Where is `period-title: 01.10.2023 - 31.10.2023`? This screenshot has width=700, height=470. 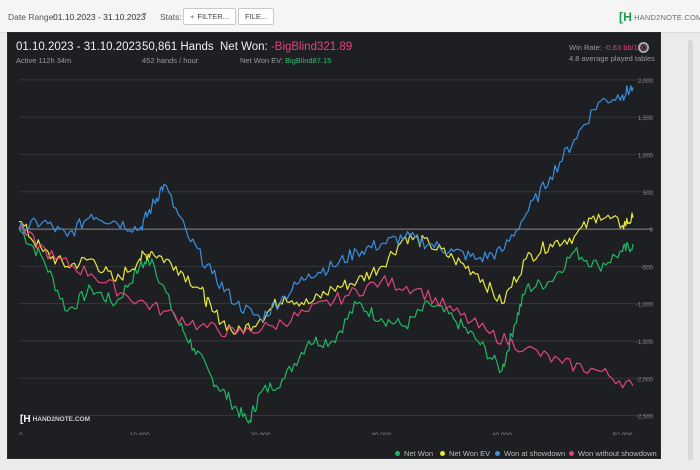 period-title: 01.10.2023 - 31.10.2023 is located at coordinates (79, 47).